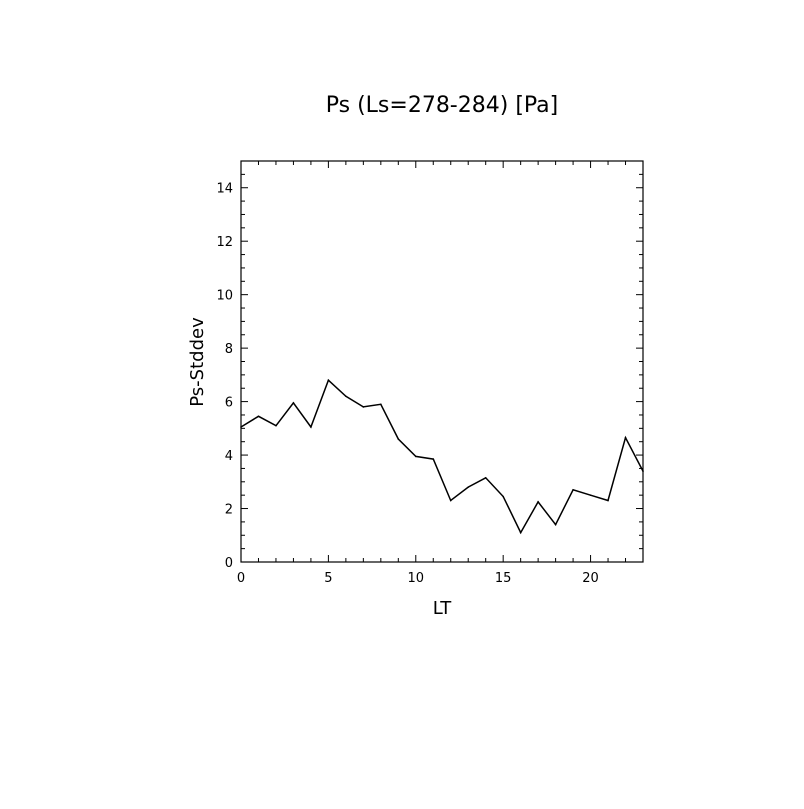 The height and width of the screenshot is (809, 804). I want to click on y-tick-label: 12, so click(224, 242).